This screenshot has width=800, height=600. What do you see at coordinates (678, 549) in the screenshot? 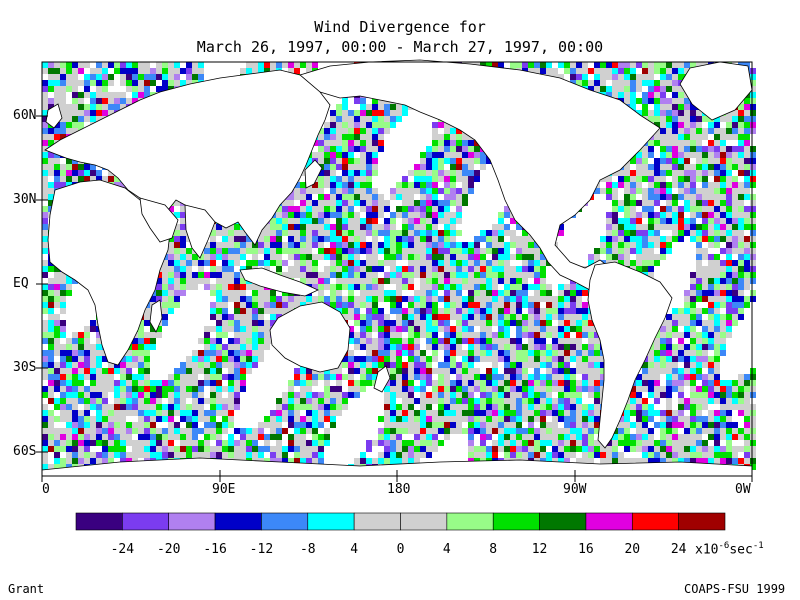
I see `colorbar-tick-label: 24` at bounding box center [678, 549].